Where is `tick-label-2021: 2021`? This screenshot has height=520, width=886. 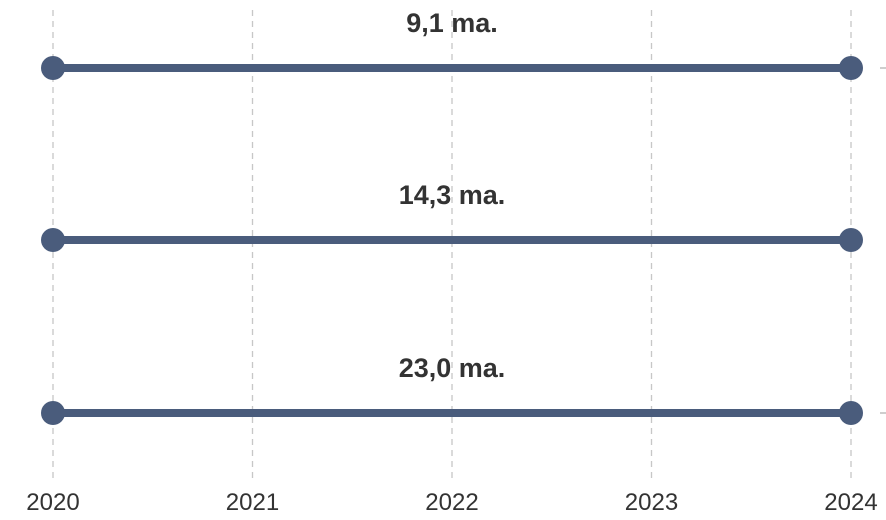
tick-label-2021: 2021 is located at coordinates (252, 502).